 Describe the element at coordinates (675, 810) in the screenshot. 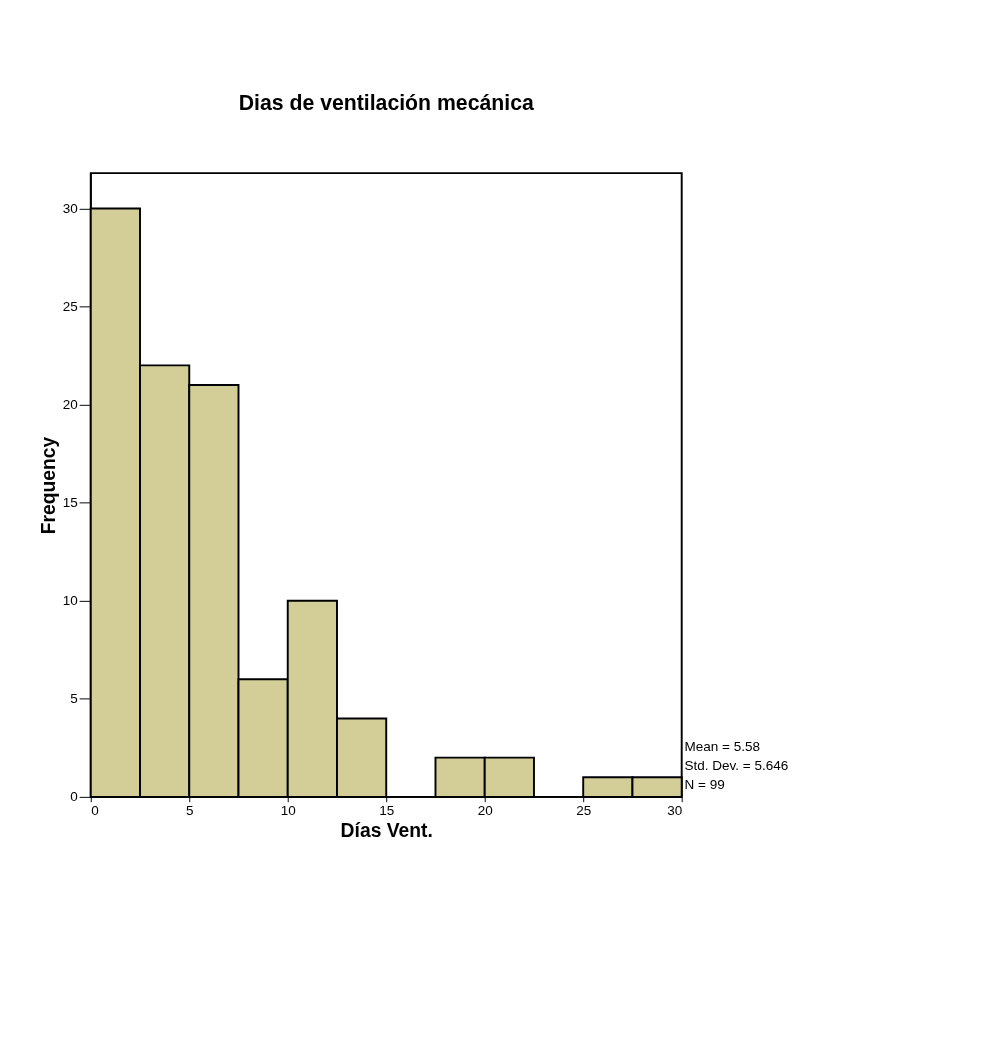

I see `x-tick-label: 30` at that location.